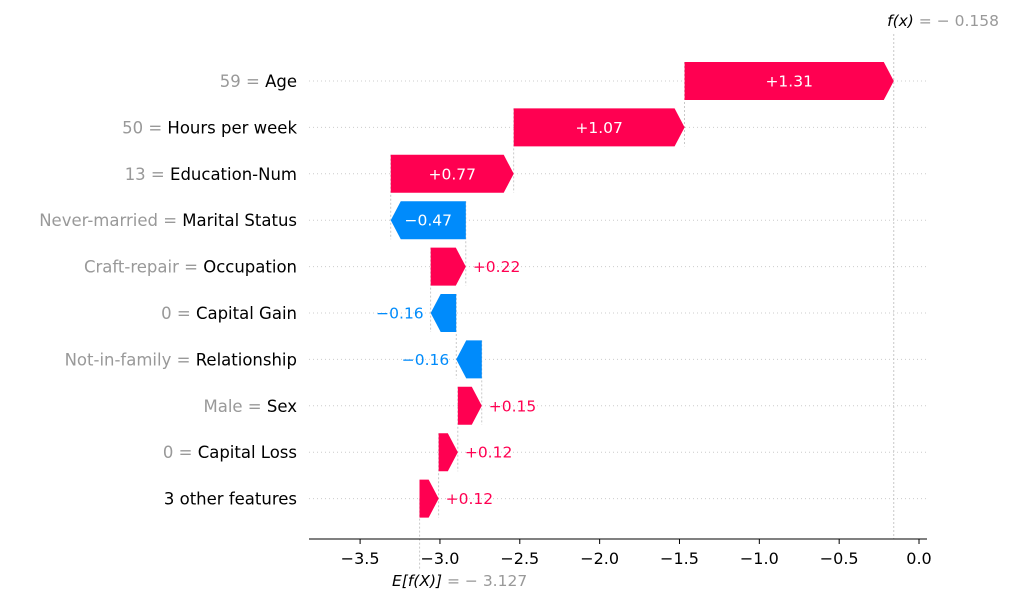 This screenshot has height=600, width=1010. I want to click on feature-label: Never-married = Marital Status, so click(168, 220).